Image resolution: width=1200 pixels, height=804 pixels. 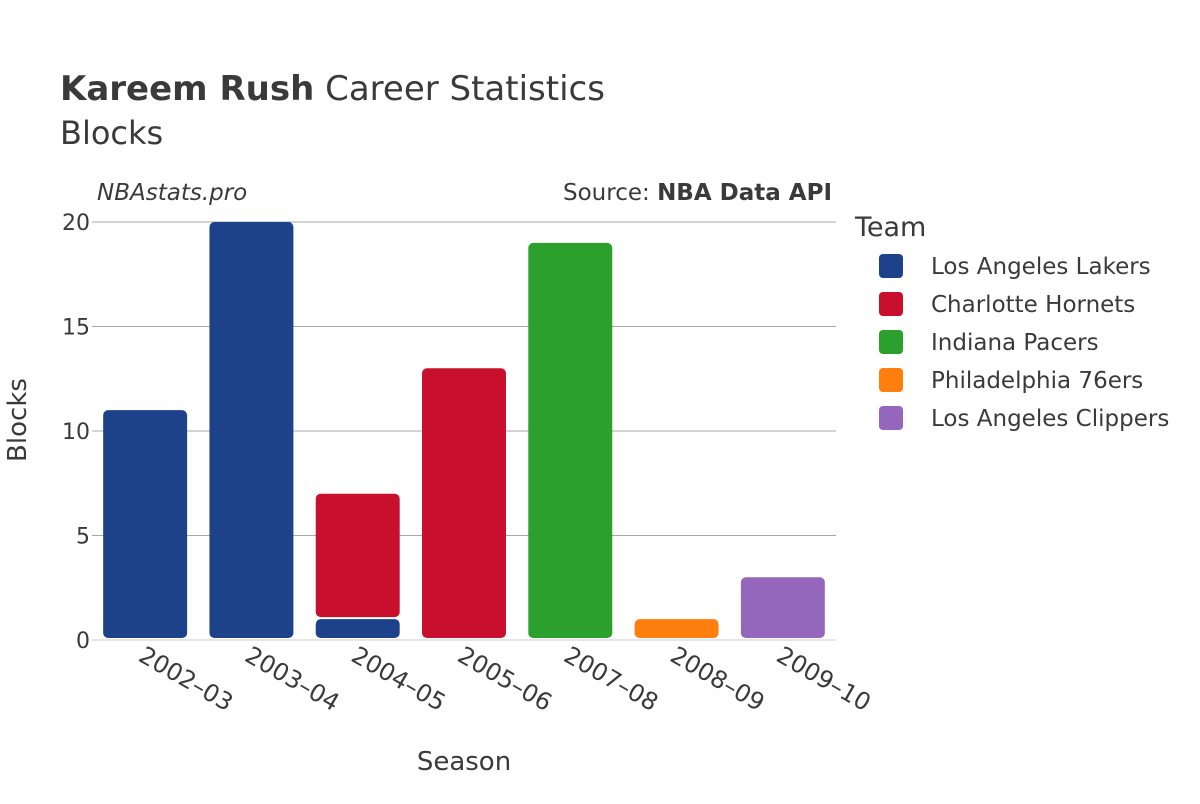 What do you see at coordinates (1041, 267) in the screenshot?
I see `legend-label: Los Angeles Lakers` at bounding box center [1041, 267].